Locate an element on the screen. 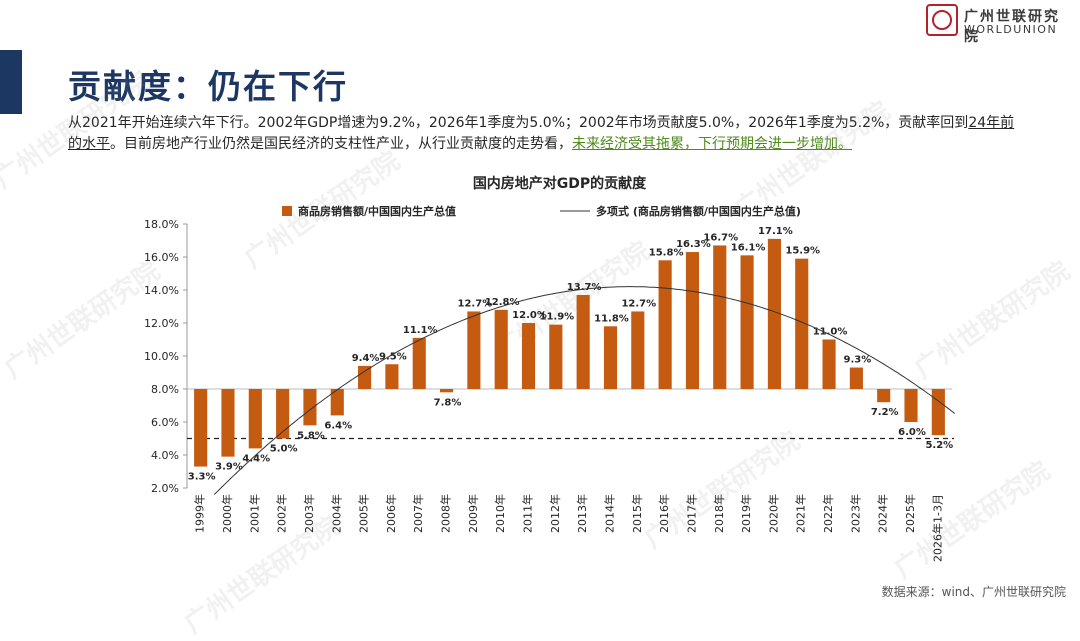 The width and height of the screenshot is (1080, 641). y-tick-label: 14.0% is located at coordinates (161, 290).